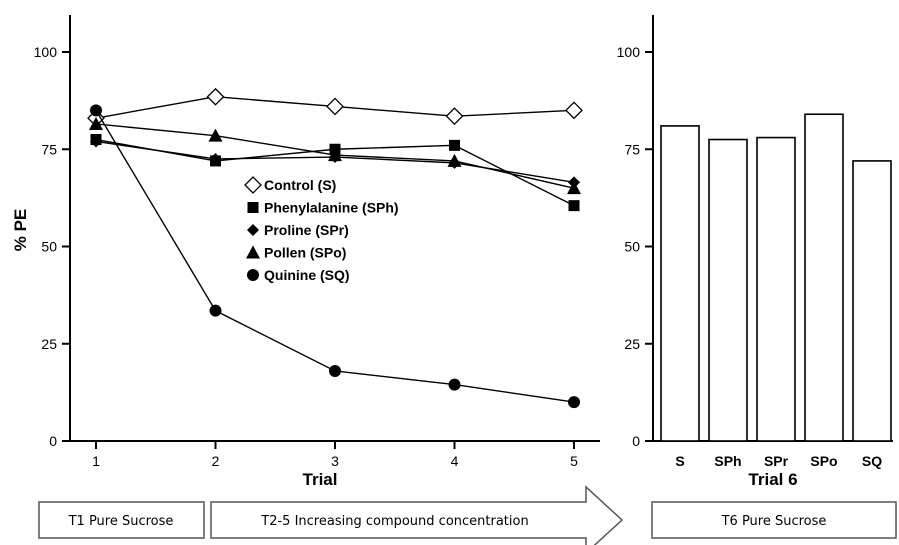  What do you see at coordinates (253, 252) in the screenshot?
I see `legend-marker-pollen-spo` at bounding box center [253, 252].